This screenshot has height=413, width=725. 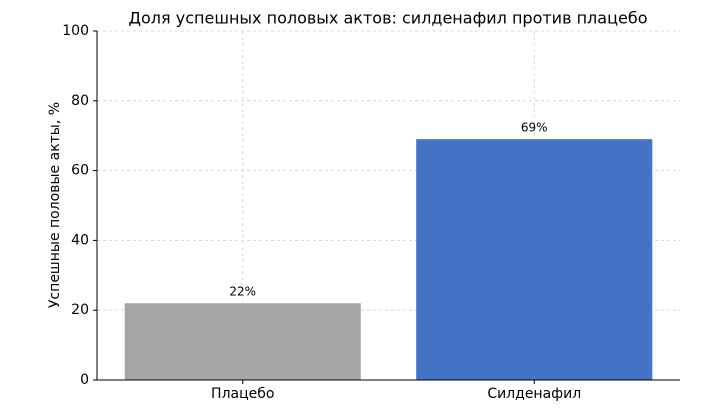 I want to click on bar, so click(x=242, y=341).